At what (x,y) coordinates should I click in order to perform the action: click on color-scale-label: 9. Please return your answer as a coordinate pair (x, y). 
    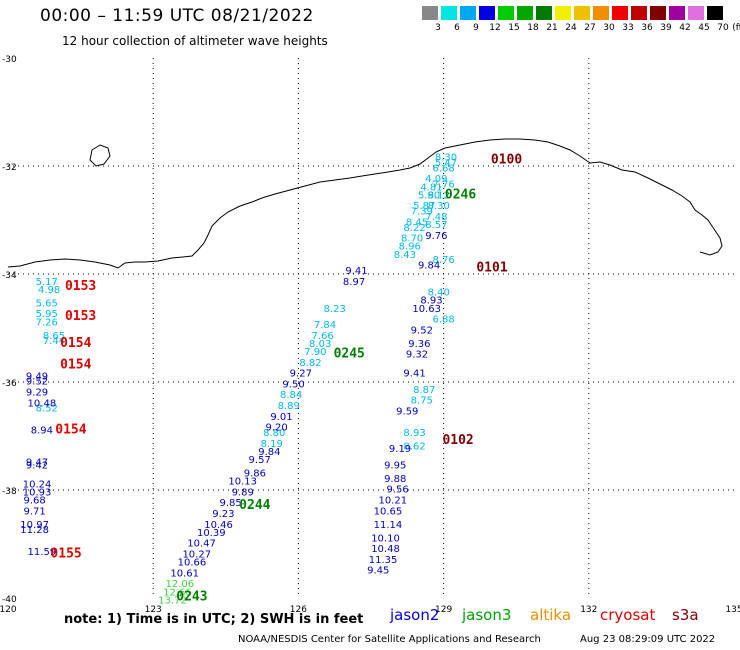
    Looking at the image, I should click on (476, 28).